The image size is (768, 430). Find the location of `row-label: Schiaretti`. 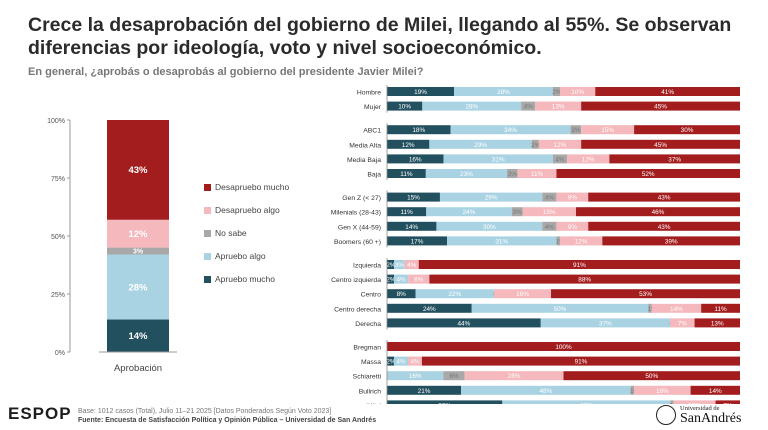

row-label: Schiaretti is located at coordinates (367, 377).